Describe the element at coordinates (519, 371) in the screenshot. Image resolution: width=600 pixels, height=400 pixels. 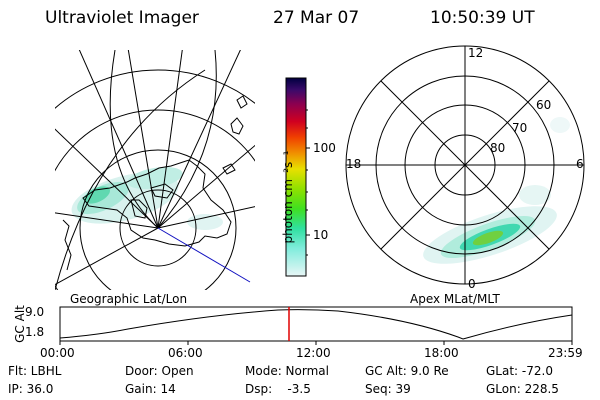
I see `glat-info: GLat: -72.0` at that location.